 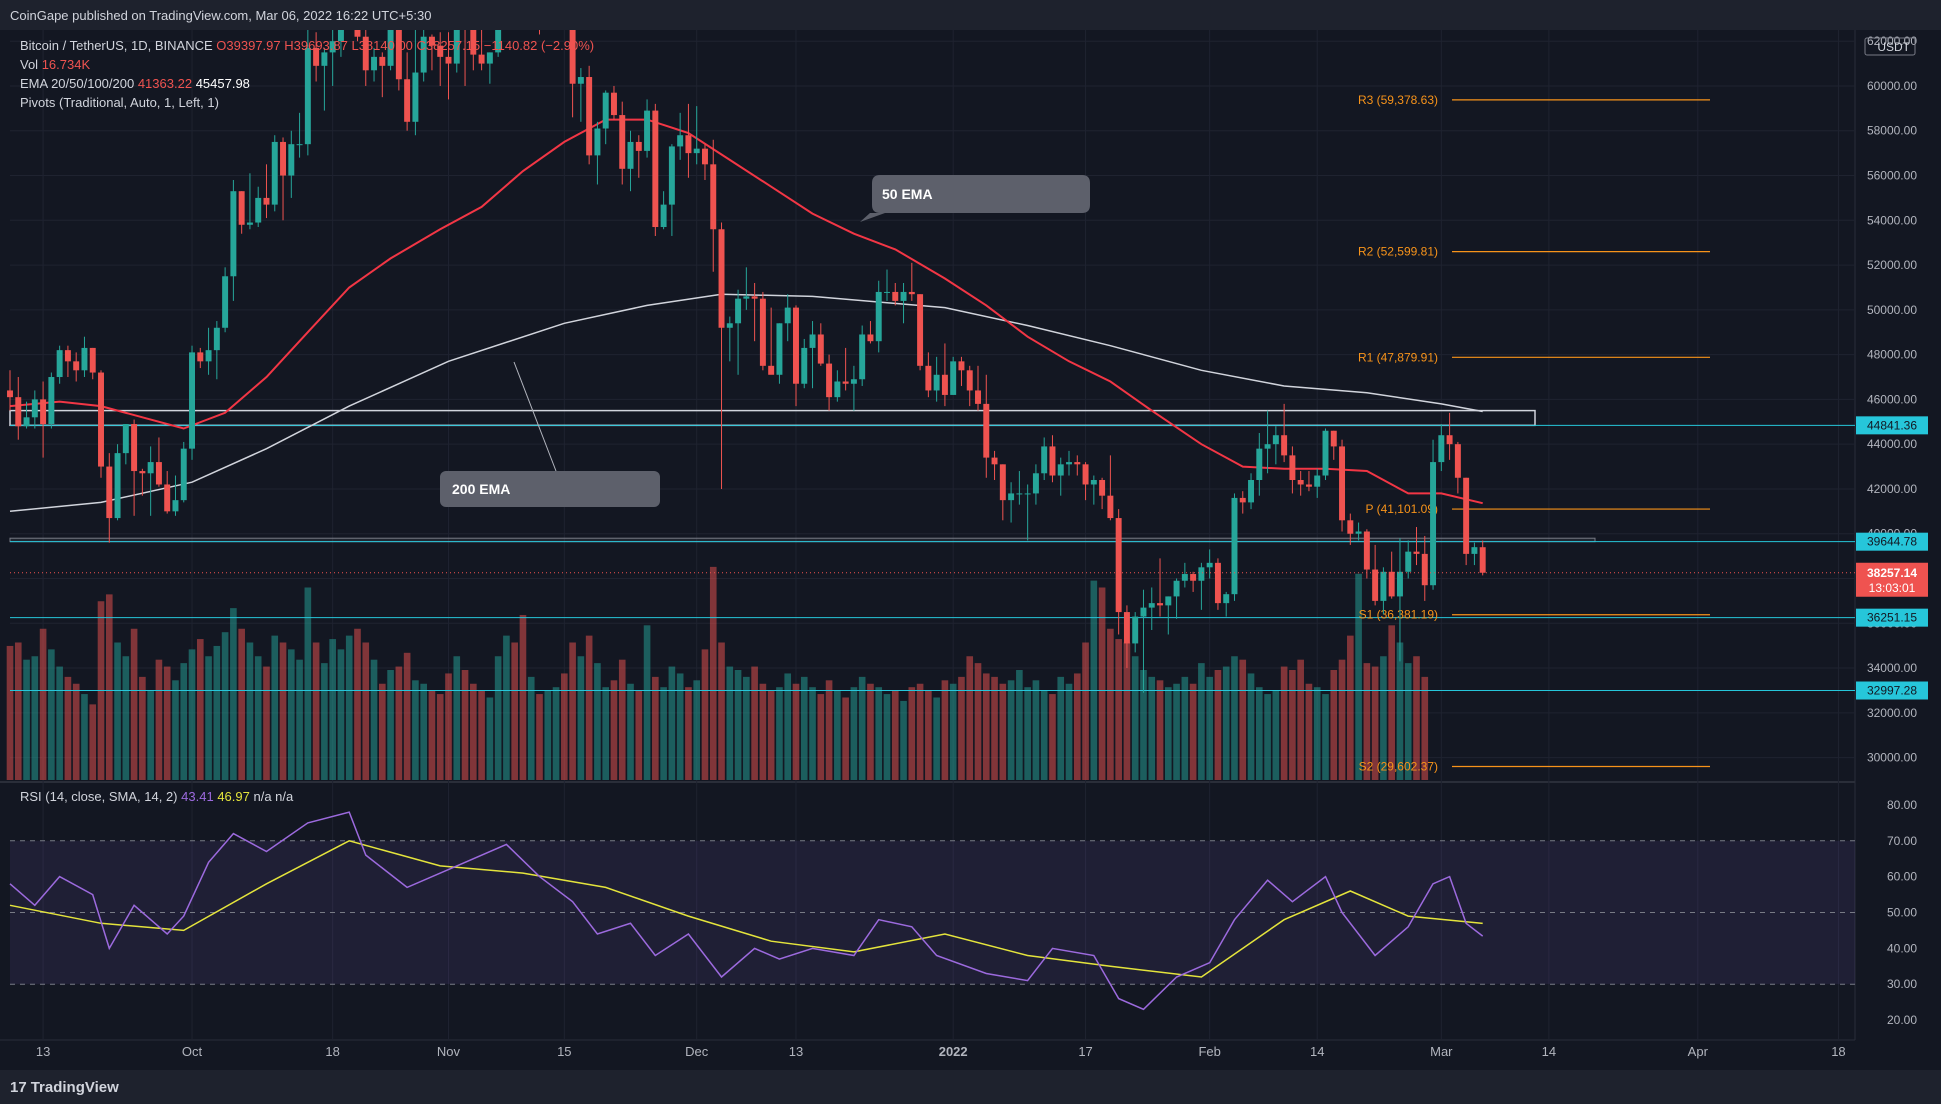 I want to click on level-price-text: 44841.36, so click(x=1892, y=425).